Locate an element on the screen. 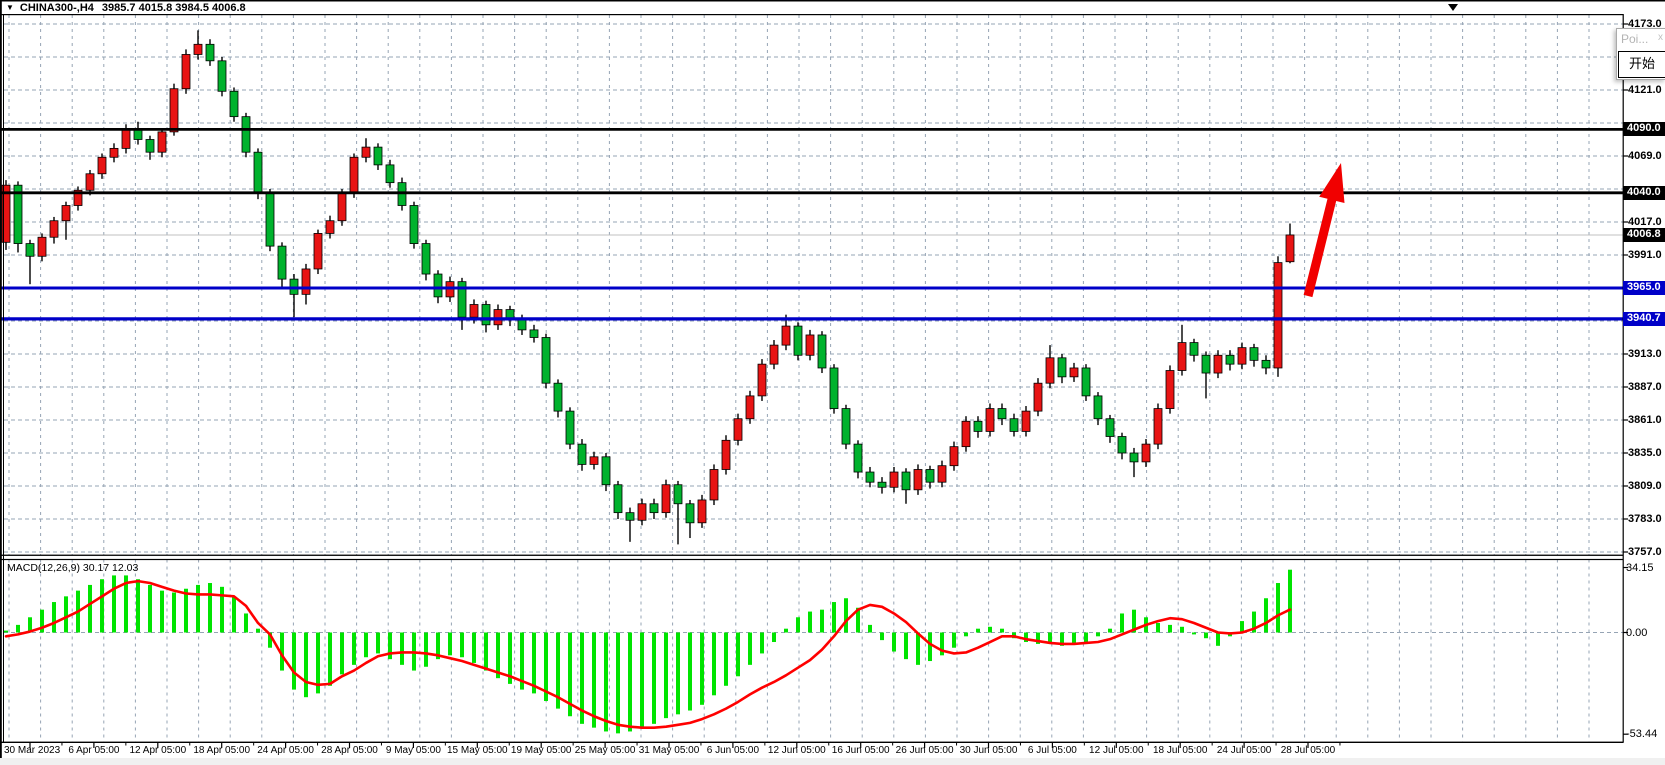 This screenshot has width=1665, height=765. panel-separator-bottom is located at coordinates (811, 559).